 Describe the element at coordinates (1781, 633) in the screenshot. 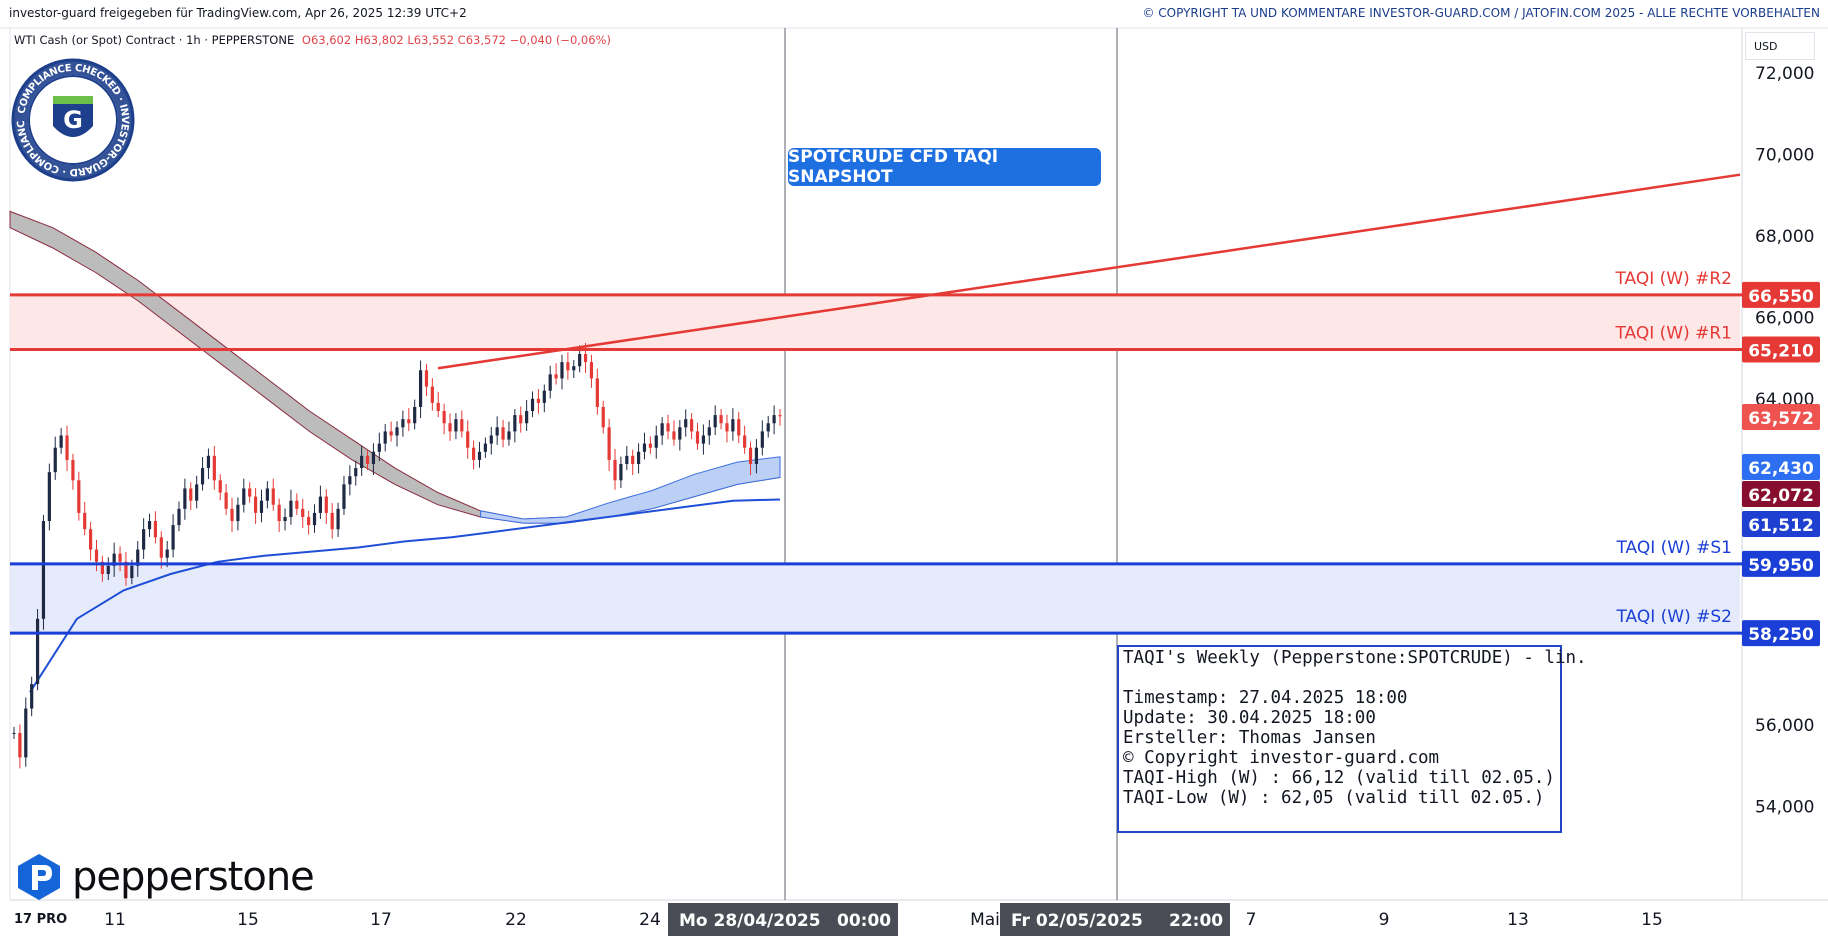

I see `level-price-tag-bg` at that location.